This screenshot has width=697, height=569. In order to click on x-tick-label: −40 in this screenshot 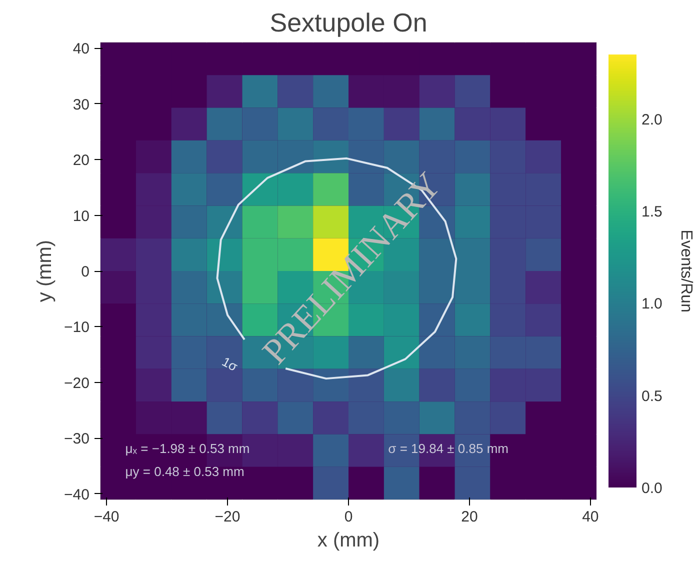, I will do `click(107, 517)`.